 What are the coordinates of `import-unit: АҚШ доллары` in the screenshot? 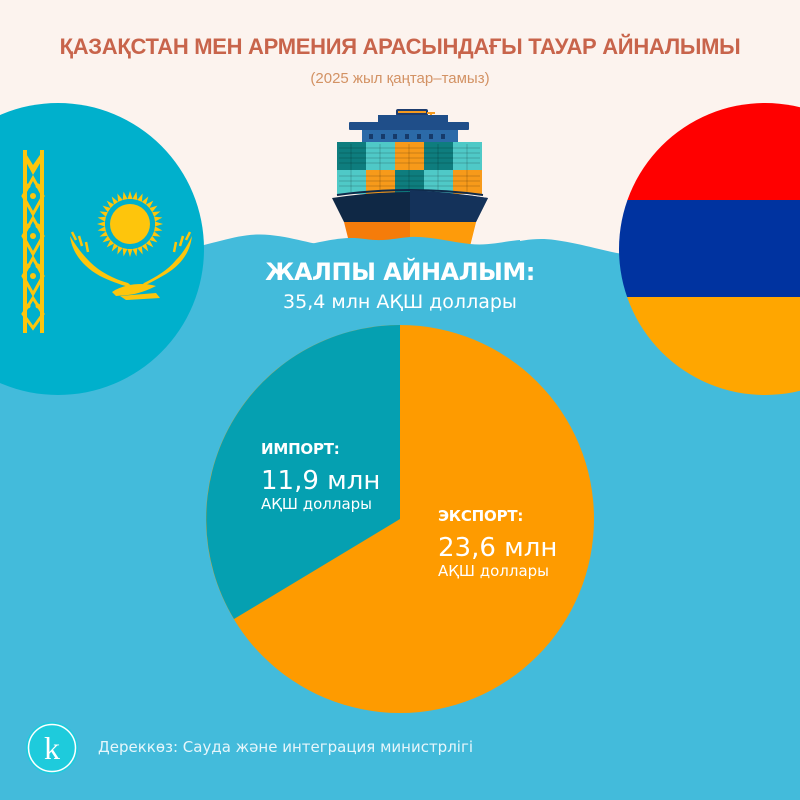 It's located at (316, 504).